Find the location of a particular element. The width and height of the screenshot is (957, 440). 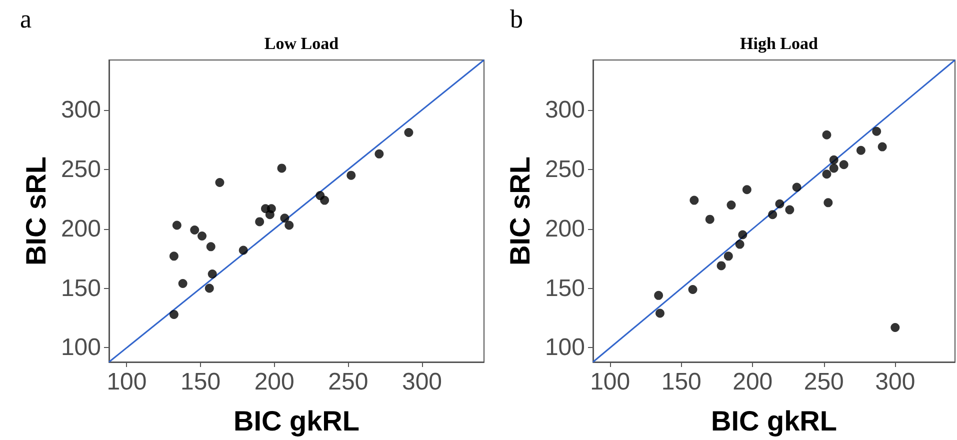

text: b is located at coordinates (516, 19).